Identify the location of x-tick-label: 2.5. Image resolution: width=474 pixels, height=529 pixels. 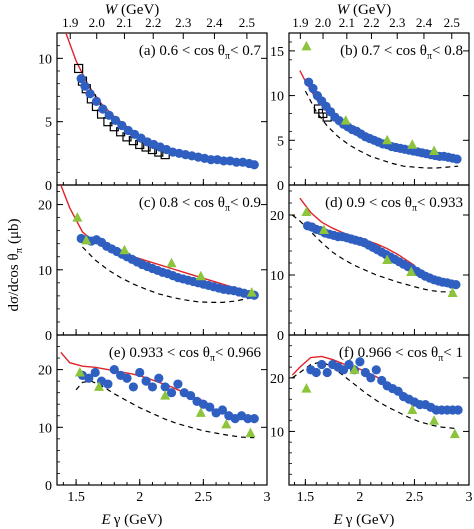
(415, 497).